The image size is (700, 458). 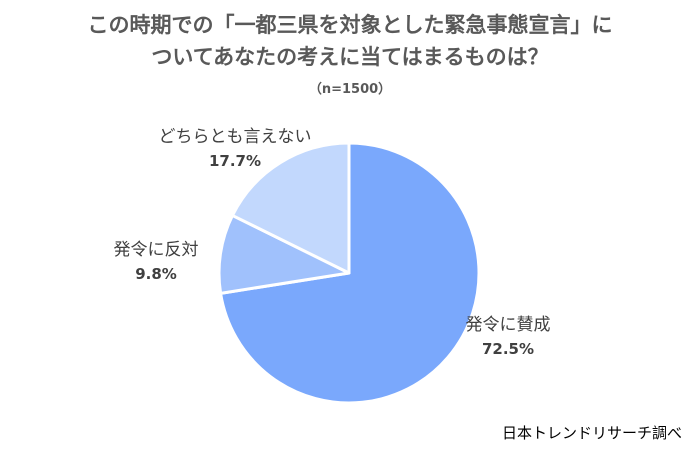 I want to click on slice-label-approve: 発令に賛成 72.5%, so click(x=508, y=337).